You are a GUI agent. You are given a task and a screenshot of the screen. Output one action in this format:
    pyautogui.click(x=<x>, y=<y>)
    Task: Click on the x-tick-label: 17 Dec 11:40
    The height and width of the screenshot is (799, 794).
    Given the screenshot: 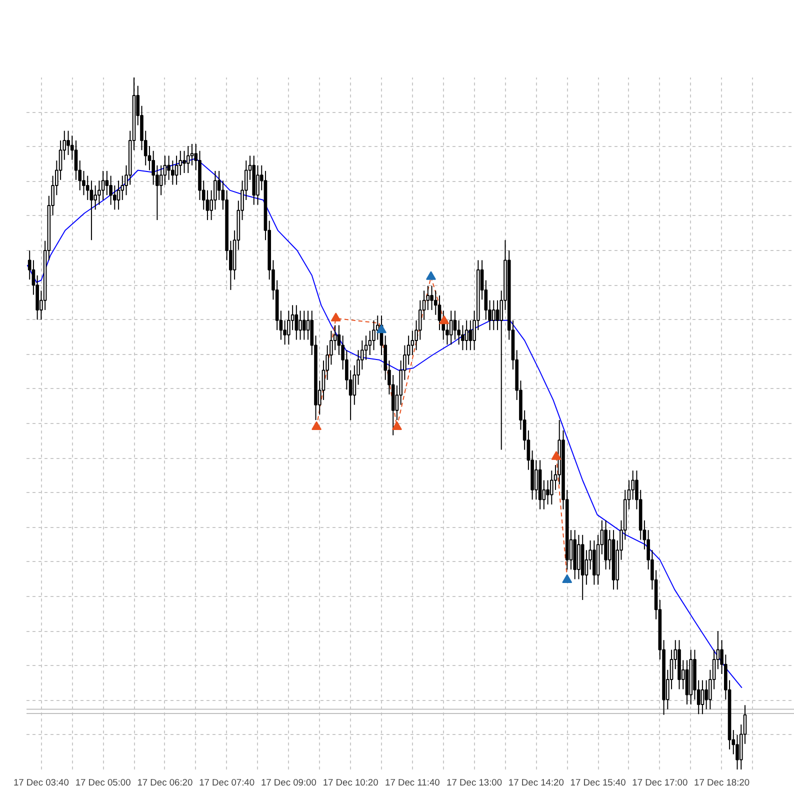 What is the action you would take?
    pyautogui.click(x=412, y=783)
    